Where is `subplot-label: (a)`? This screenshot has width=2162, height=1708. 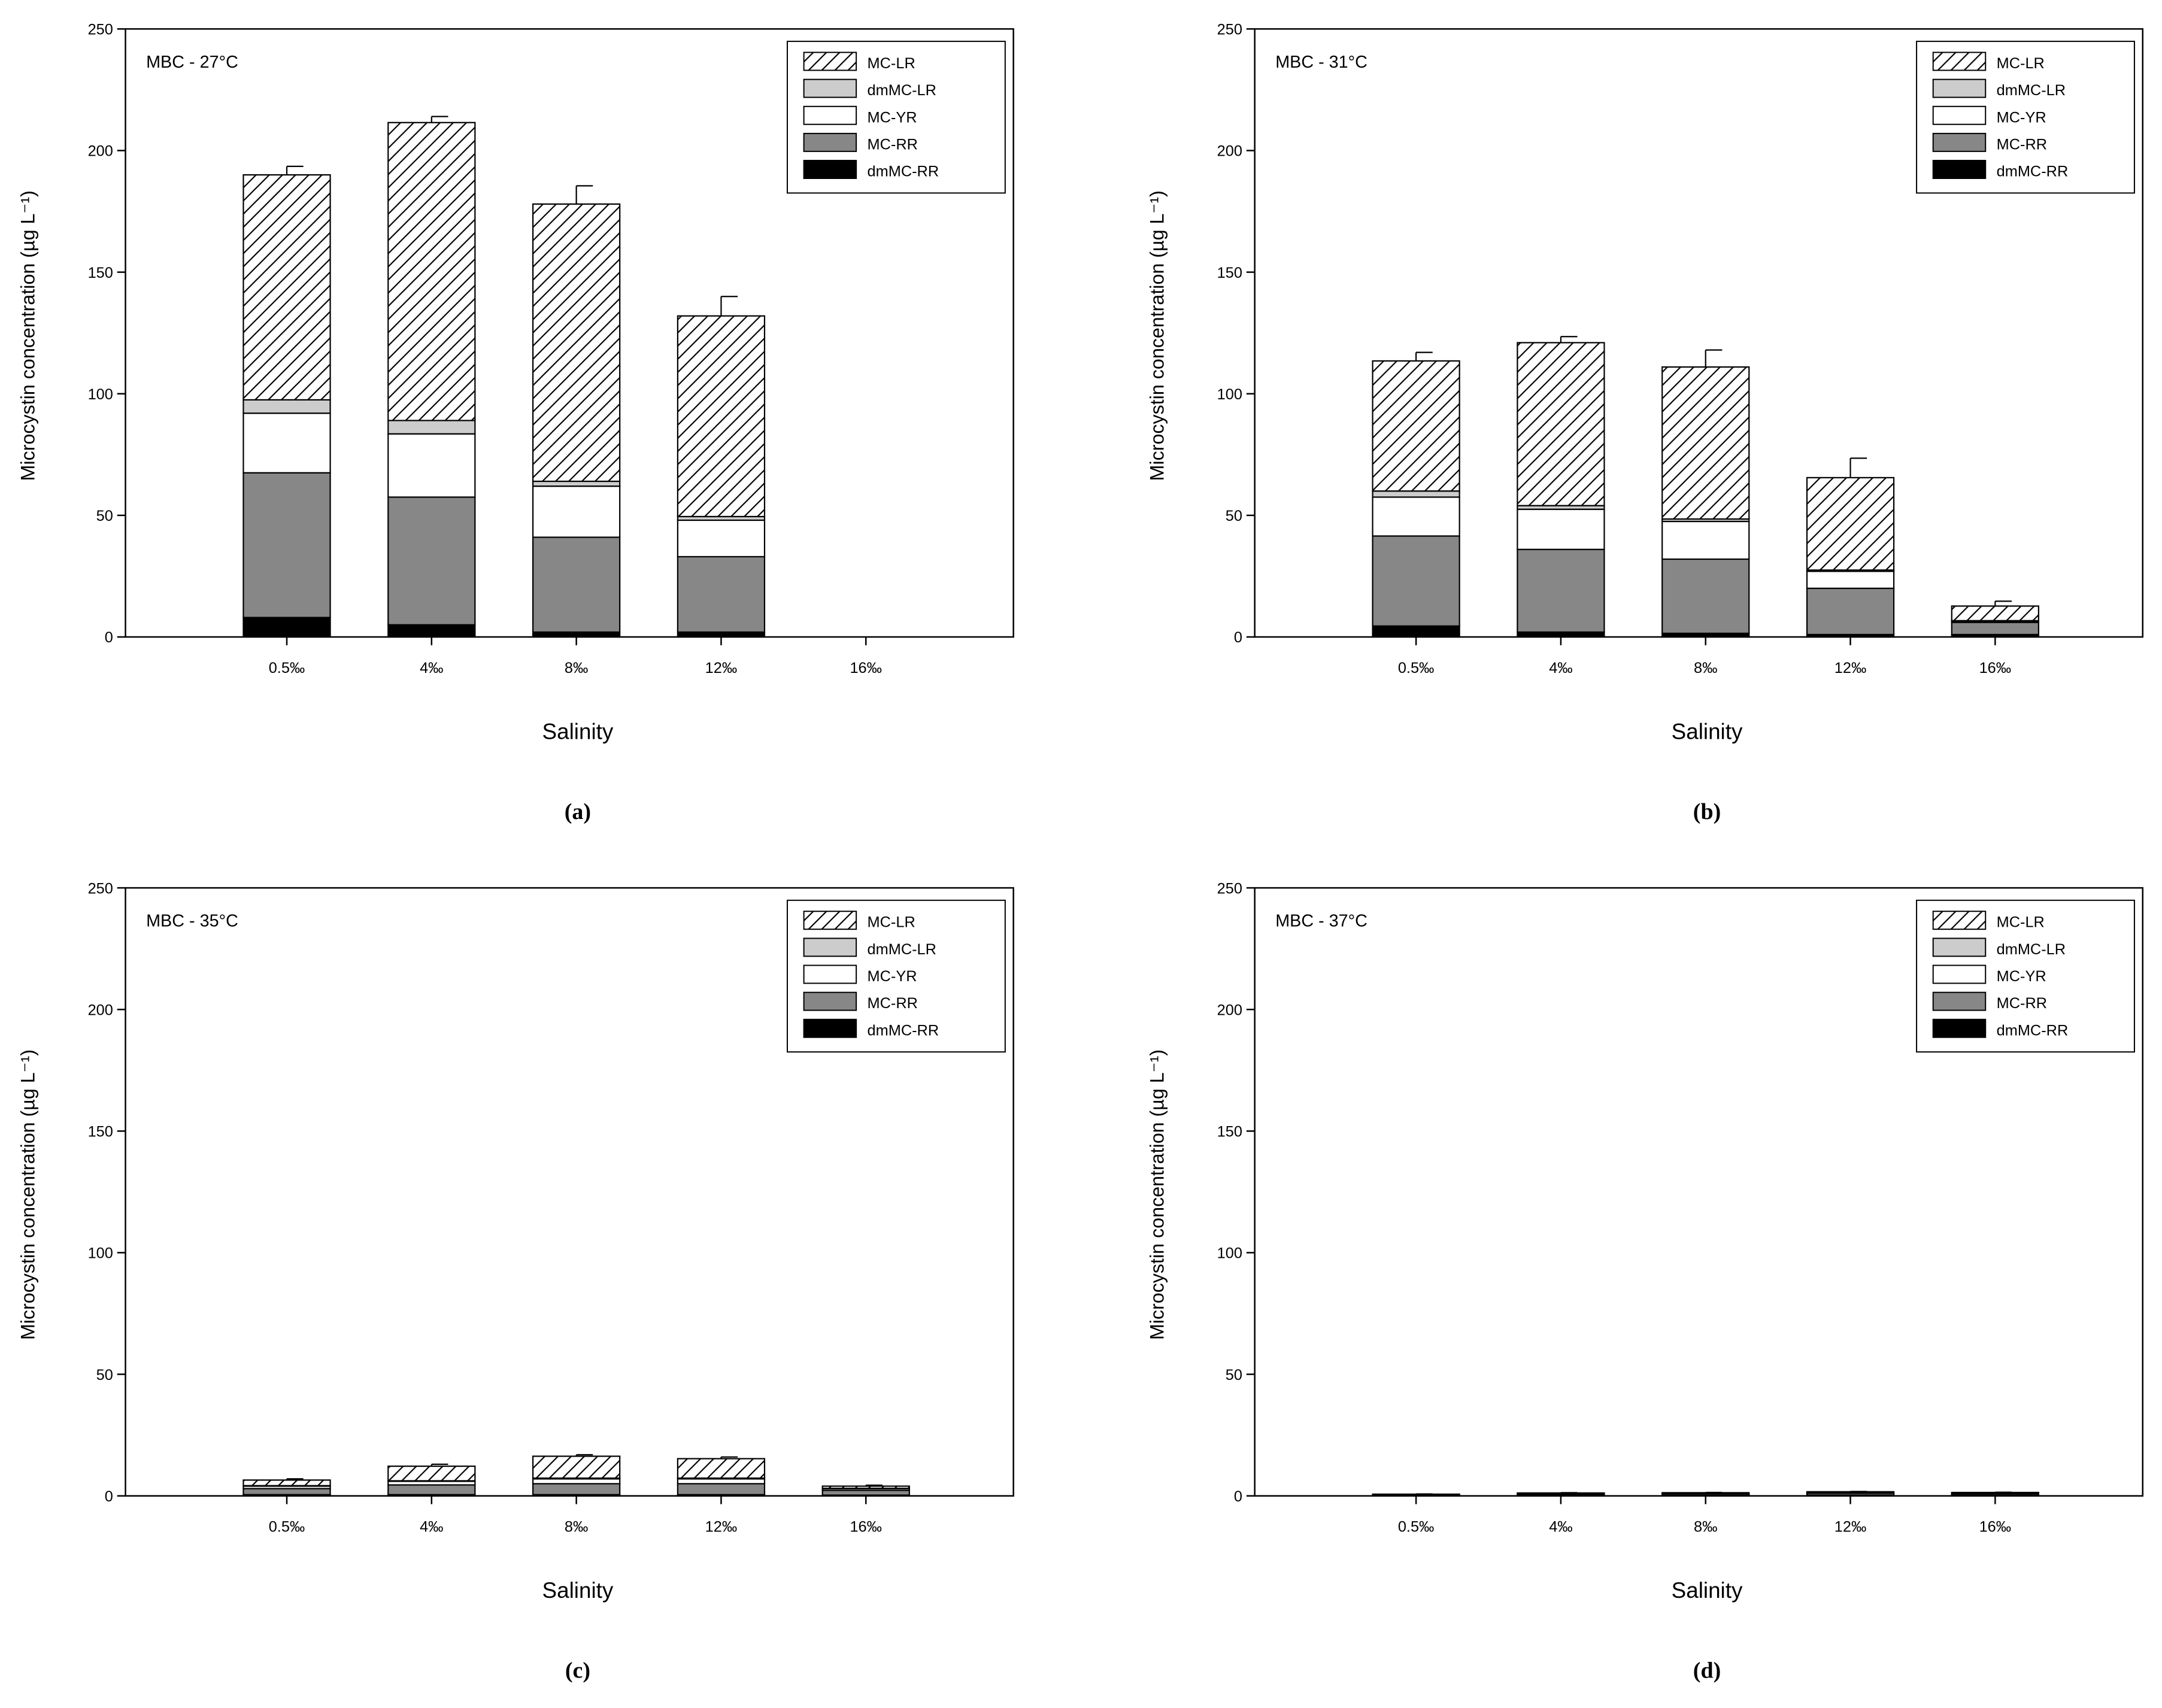
subplot-label: (a) is located at coordinates (578, 811).